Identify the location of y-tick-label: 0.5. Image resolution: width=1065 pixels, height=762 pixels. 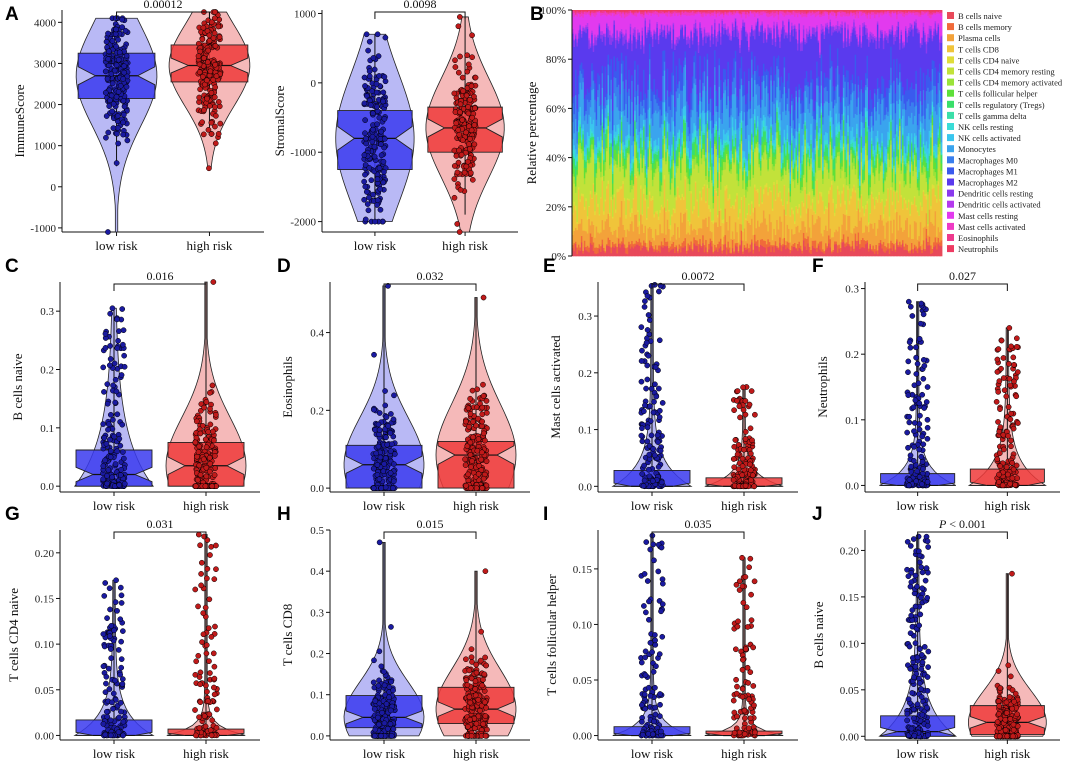
(317, 531).